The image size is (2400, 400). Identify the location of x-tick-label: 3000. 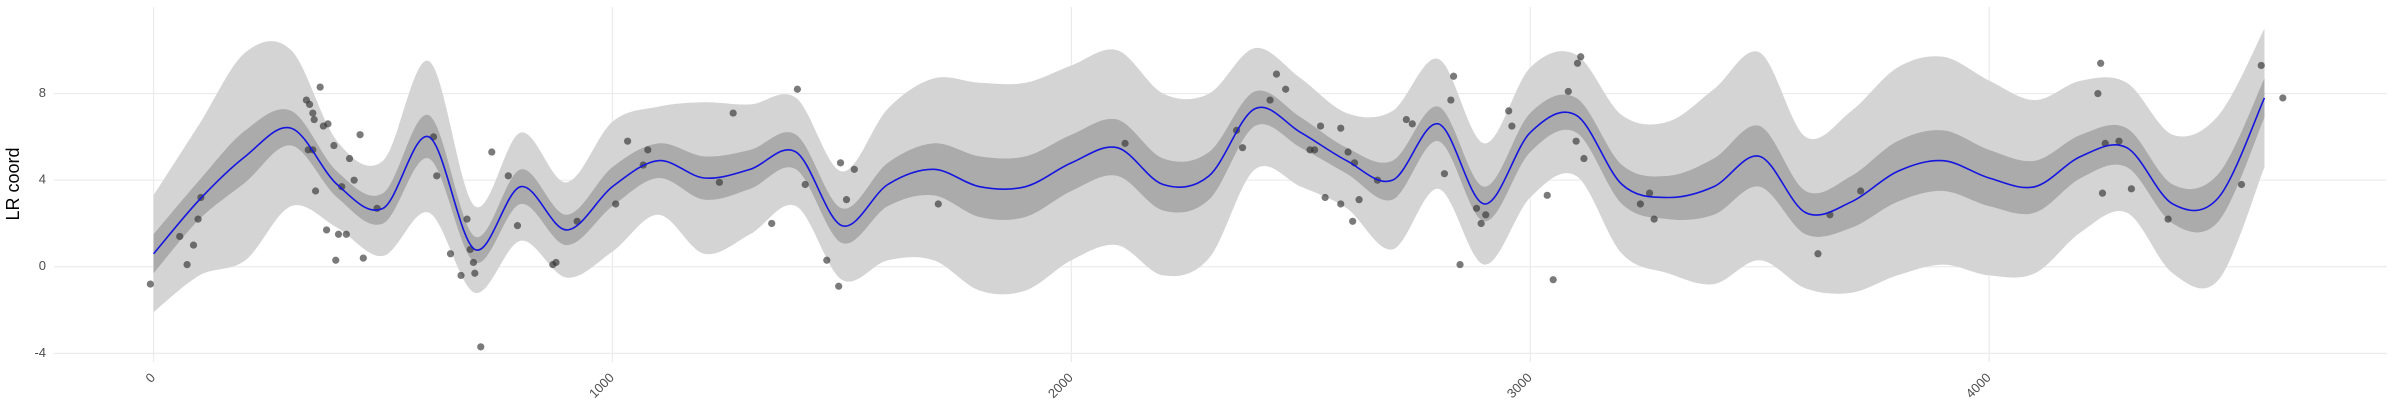
(1519, 385).